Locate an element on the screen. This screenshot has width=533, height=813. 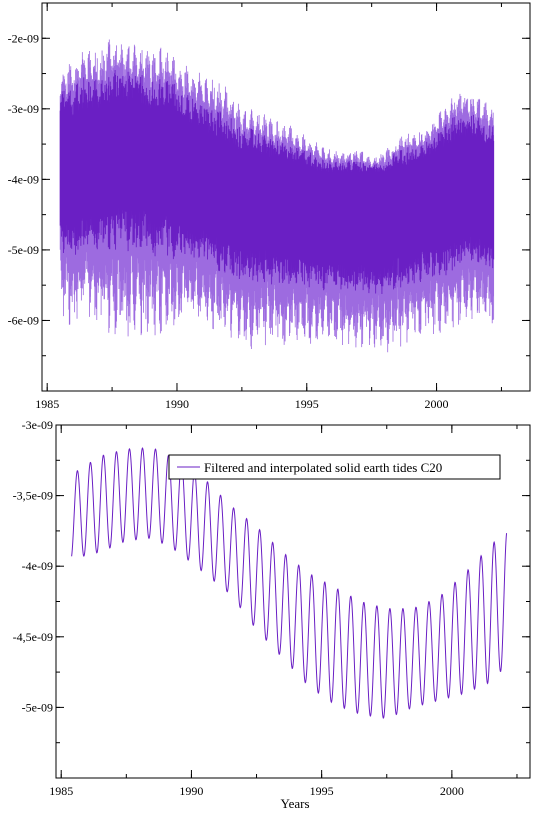
bottom-x-tick-label: 1995 is located at coordinates (322, 791).